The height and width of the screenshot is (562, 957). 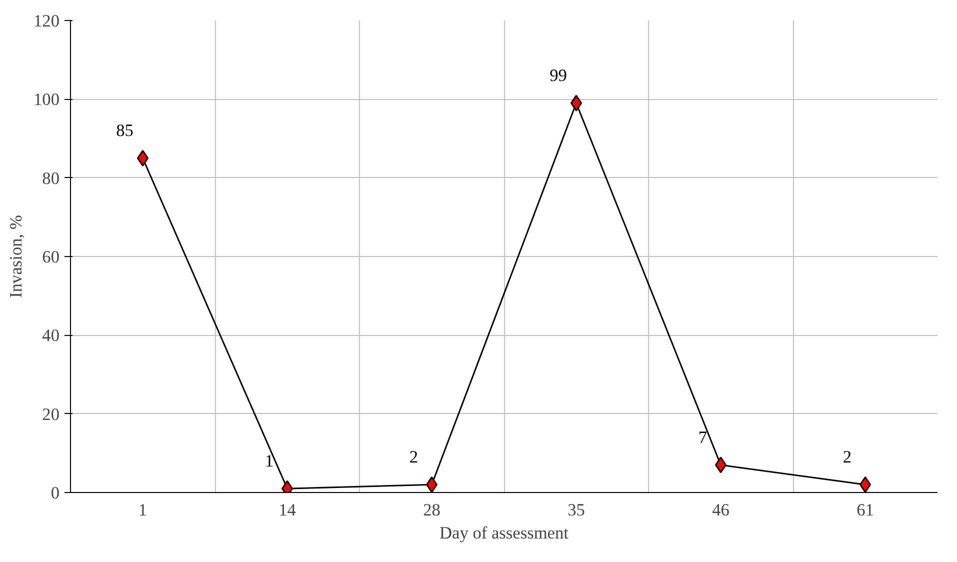 I want to click on y-axis-title: Invasion, %, so click(x=16, y=256).